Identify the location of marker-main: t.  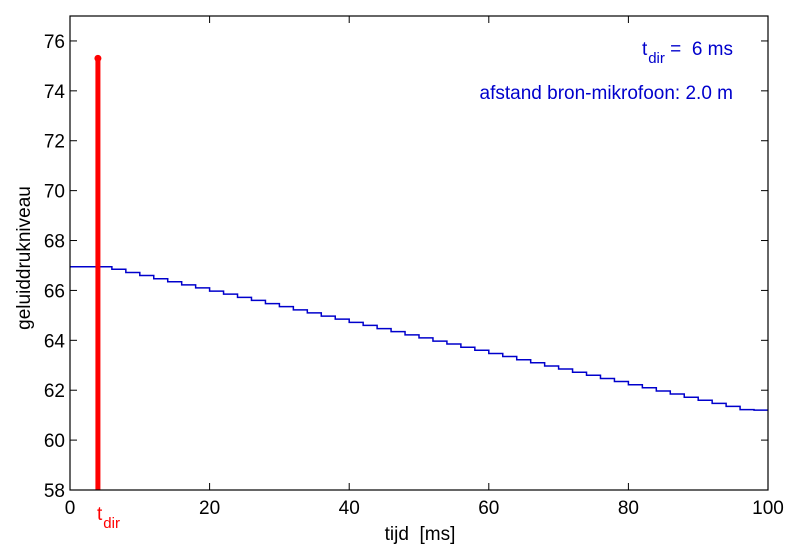
(100, 514).